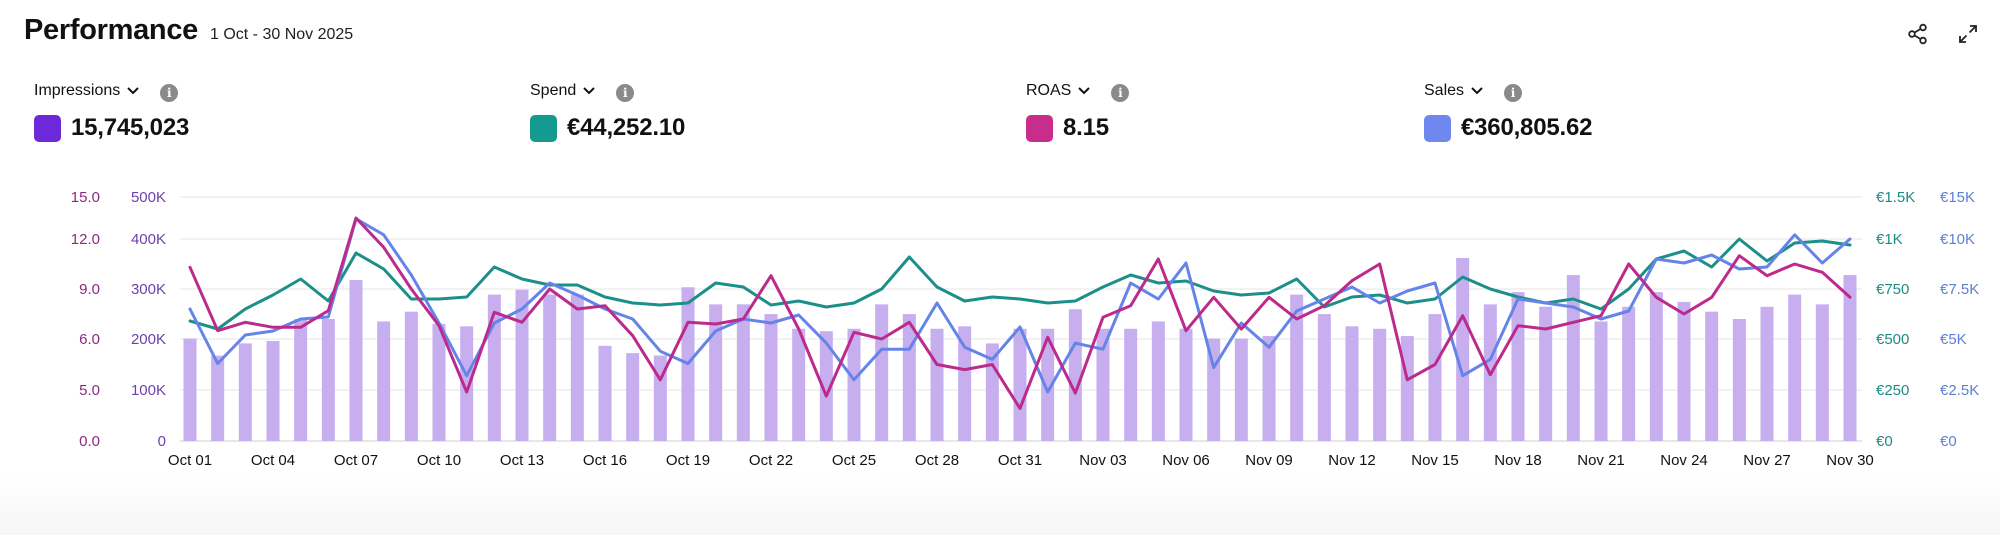  I want to click on page-title: Performance, so click(111, 30).